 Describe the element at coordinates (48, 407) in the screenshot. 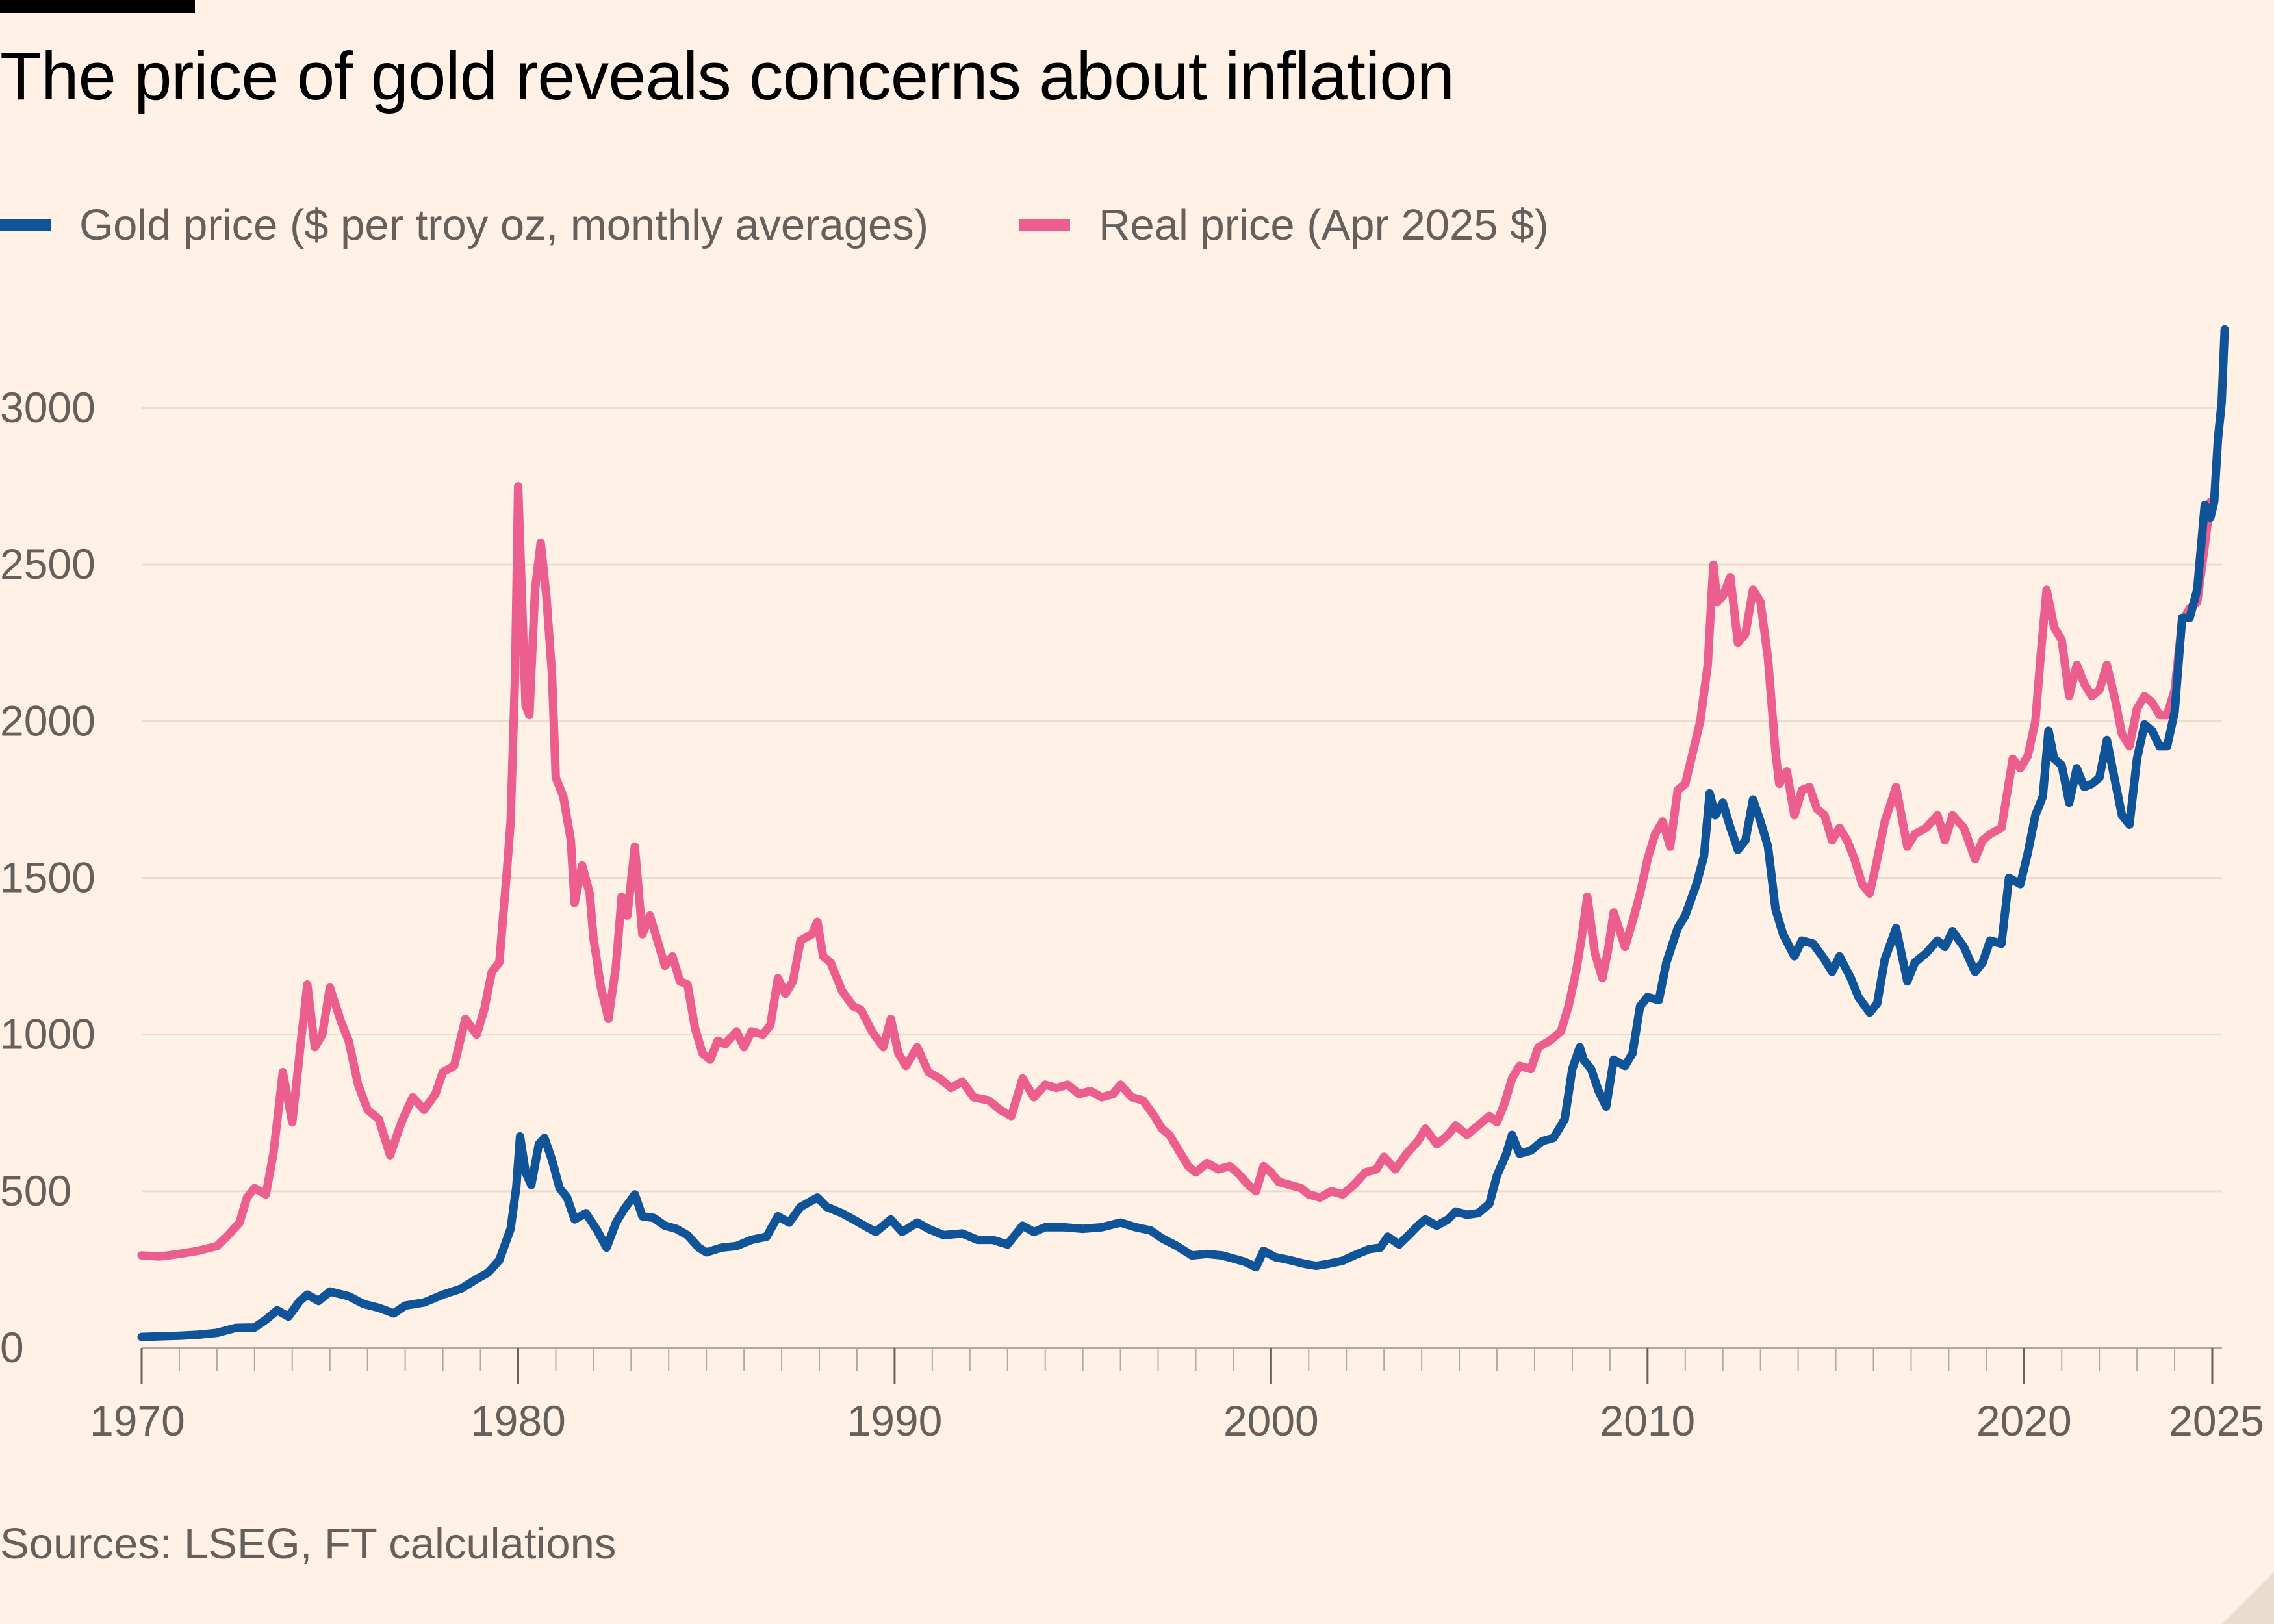

I see `y-tick-label: 3000` at that location.